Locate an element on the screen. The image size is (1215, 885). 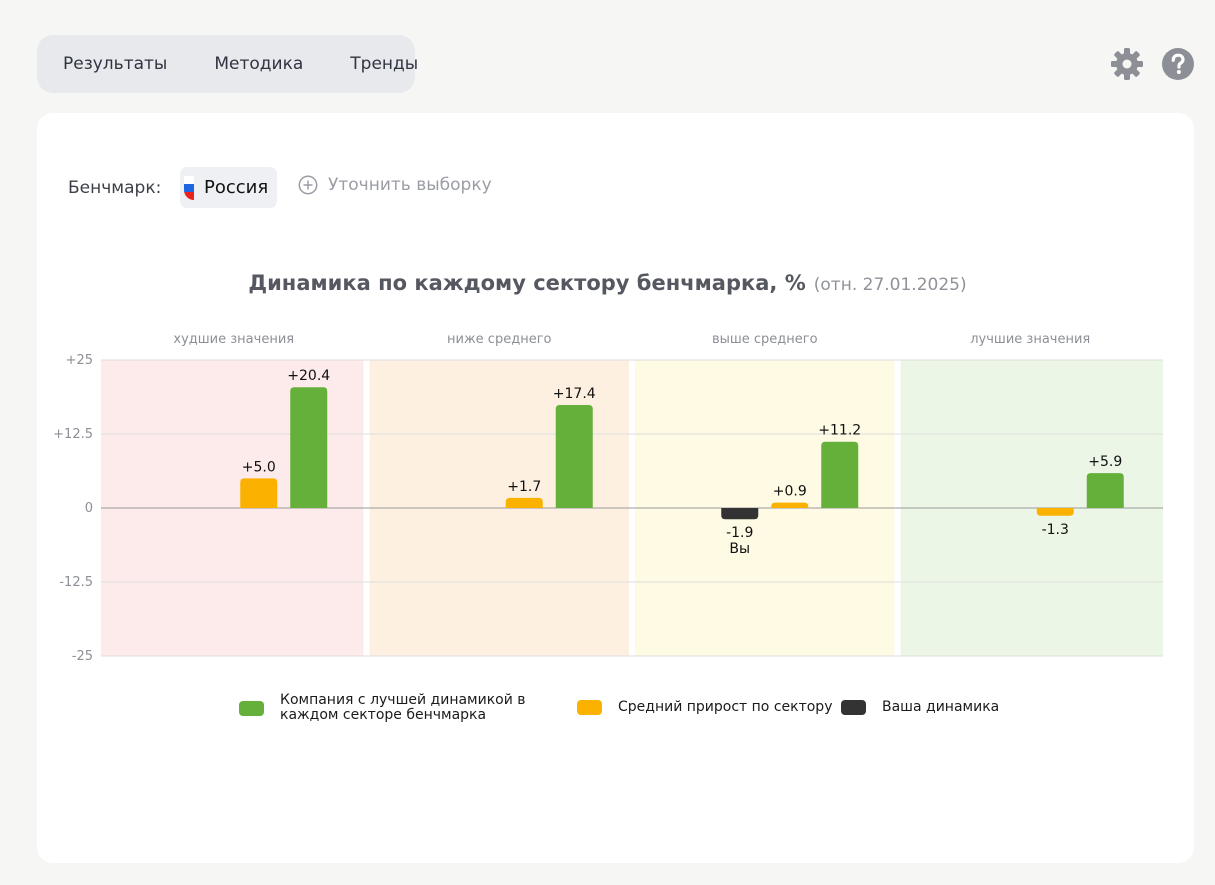
legend-item-yours: Ваша динамика is located at coordinates (920, 707).